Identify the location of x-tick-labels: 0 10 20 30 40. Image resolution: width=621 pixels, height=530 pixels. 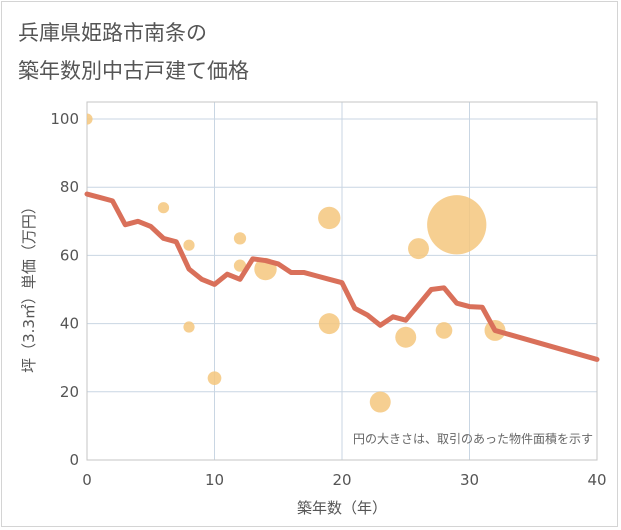
(344, 480).